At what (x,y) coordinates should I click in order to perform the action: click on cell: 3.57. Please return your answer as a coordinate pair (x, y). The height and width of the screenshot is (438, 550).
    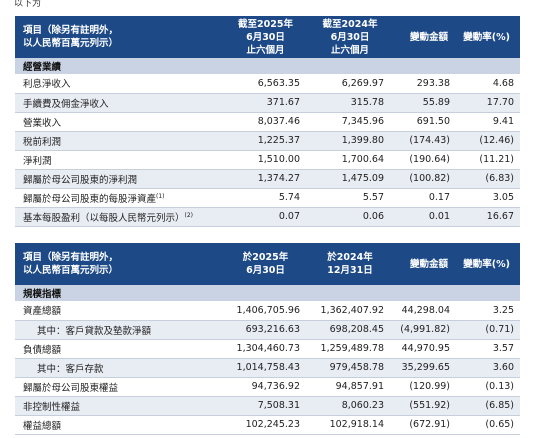
    Looking at the image, I should click on (489, 349).